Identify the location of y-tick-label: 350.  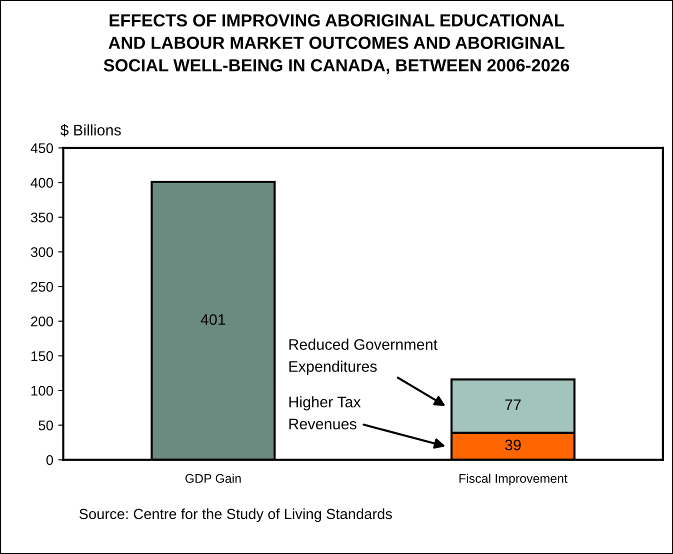
(41, 217).